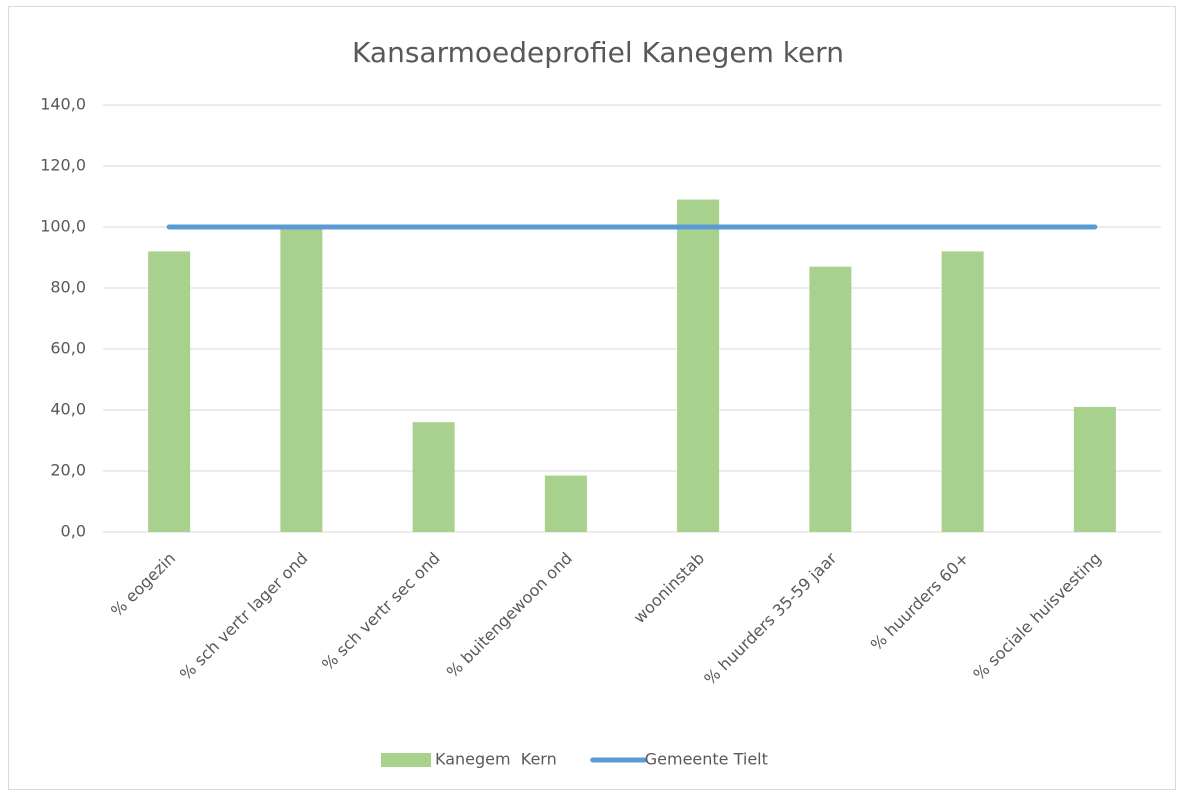 The image size is (1184, 794). Describe the element at coordinates (496, 759) in the screenshot. I see `legend-label: Kanegem Kern` at that location.